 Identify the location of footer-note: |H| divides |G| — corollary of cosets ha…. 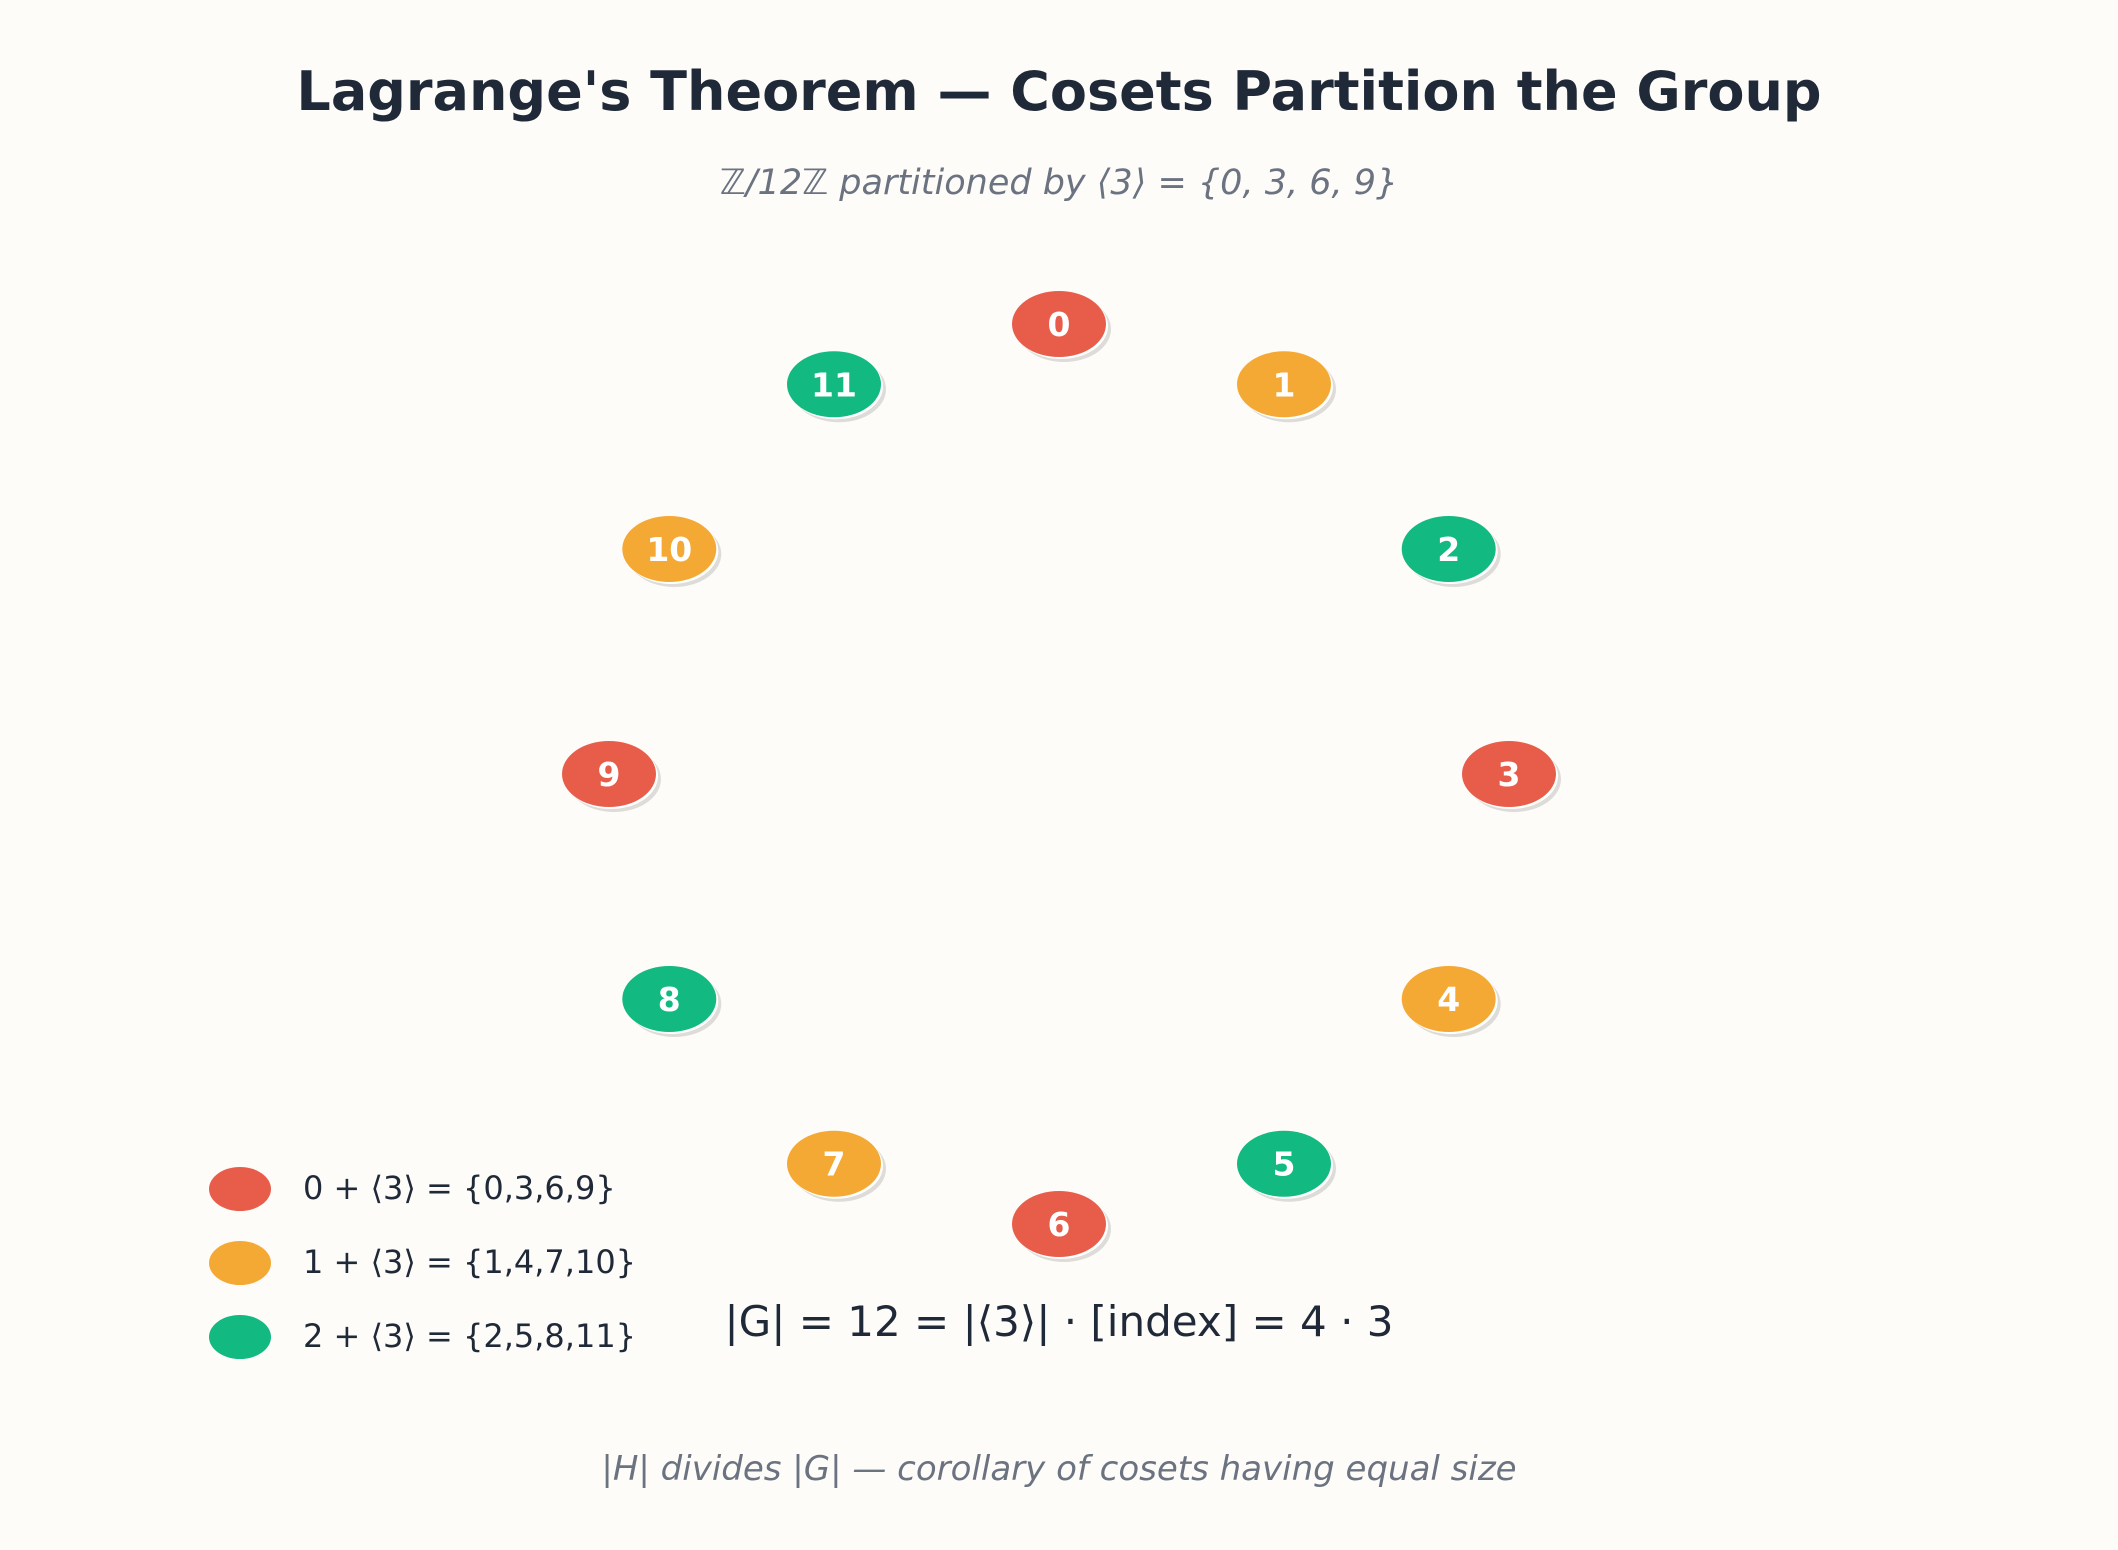
(1058, 1469).